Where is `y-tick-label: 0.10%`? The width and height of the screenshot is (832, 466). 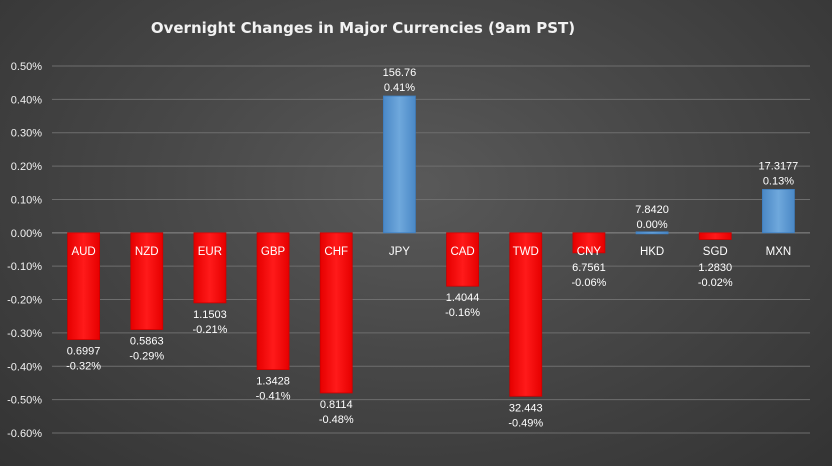 y-tick-label: 0.10% is located at coordinates (26, 200).